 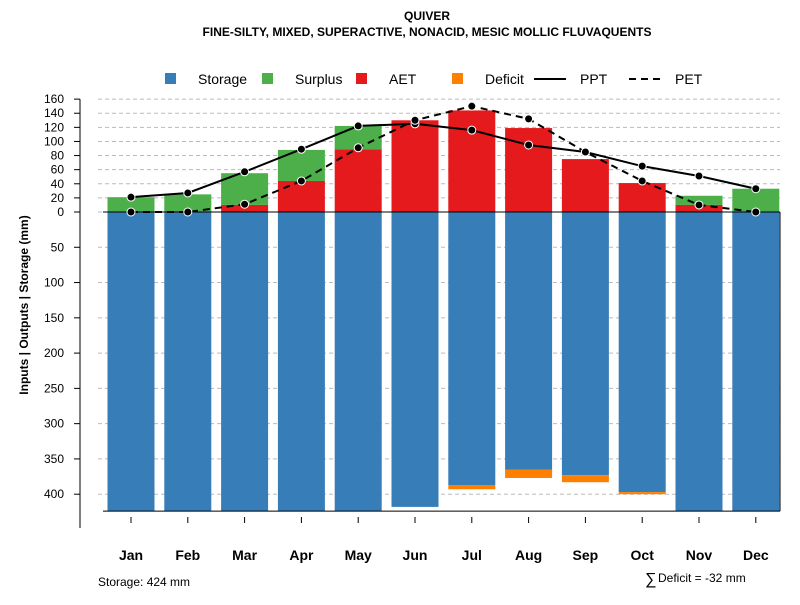 What do you see at coordinates (187, 555) in the screenshot?
I see `x-tick-label: Feb` at bounding box center [187, 555].